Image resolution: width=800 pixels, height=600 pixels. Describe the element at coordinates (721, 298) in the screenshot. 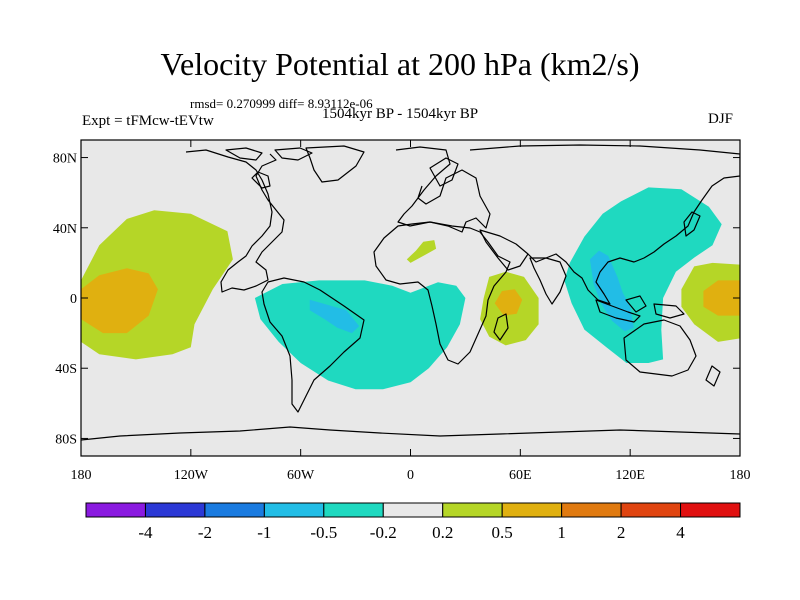

I see `region-west-pacific-strong` at that location.